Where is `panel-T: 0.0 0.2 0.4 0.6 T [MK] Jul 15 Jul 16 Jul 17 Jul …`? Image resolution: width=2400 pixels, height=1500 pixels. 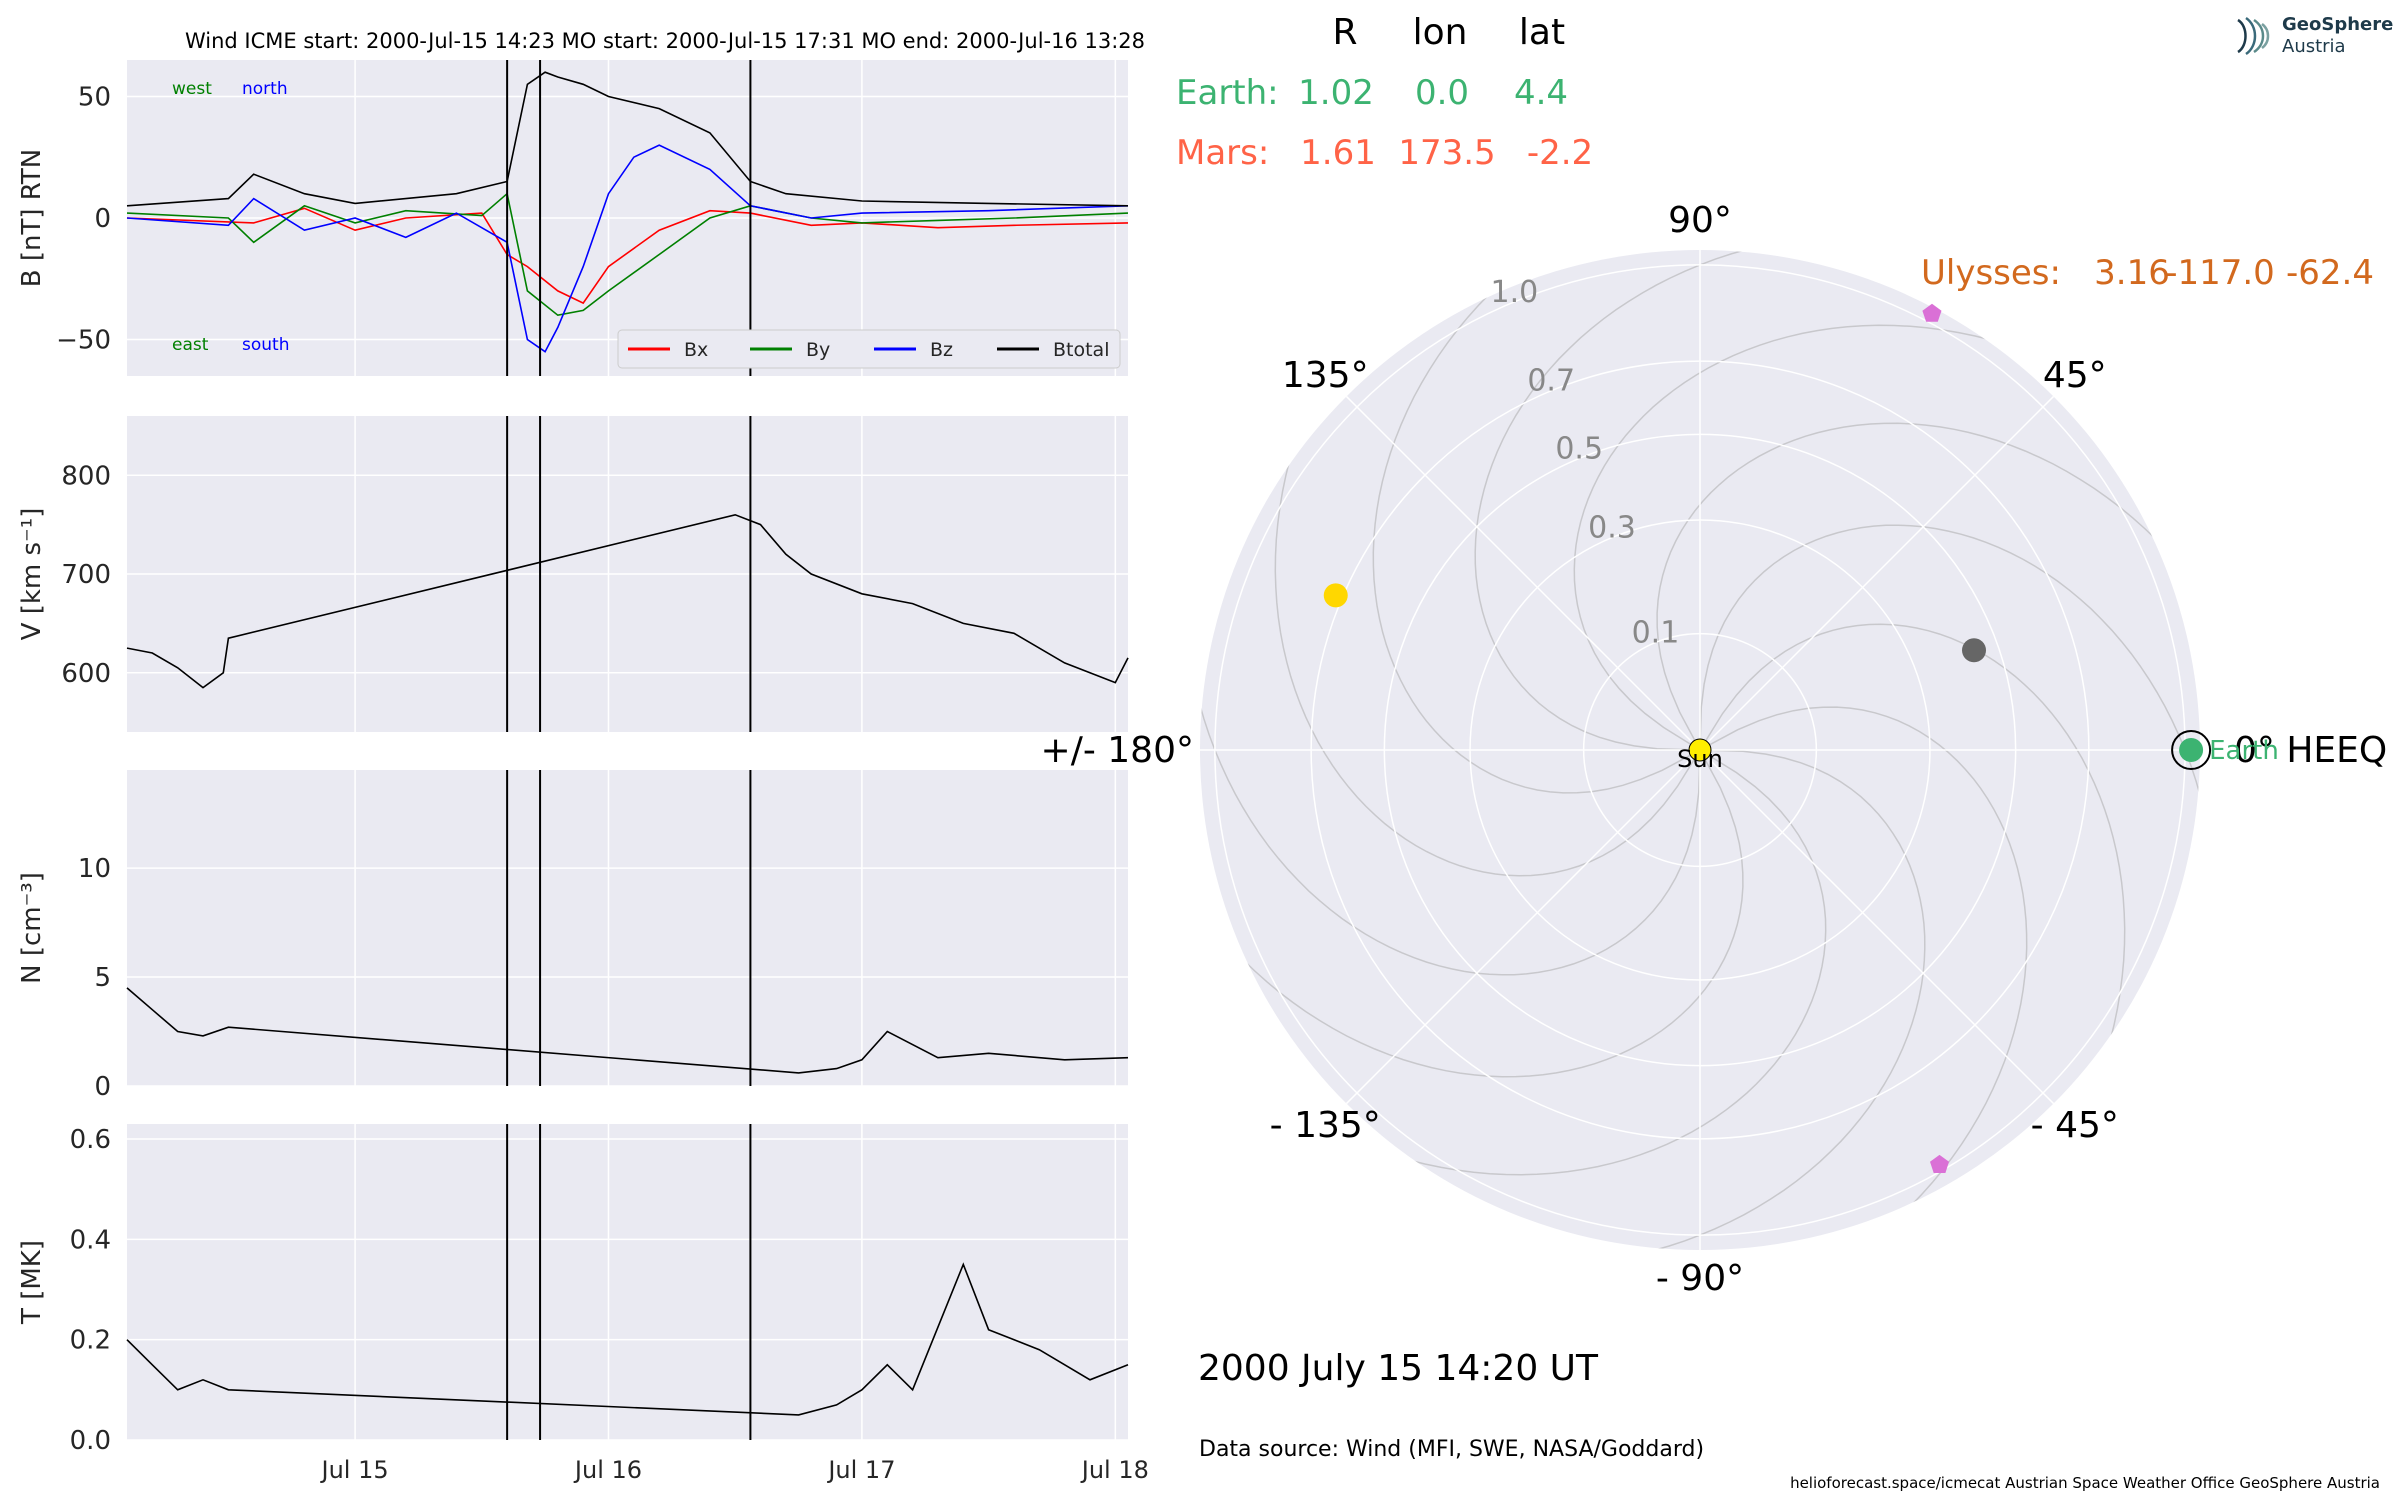
panel-T: 0.0 0.2 0.4 0.6 T [MK] Jul 15 Jul 16 Jul 17 Jul … is located at coordinates (583, 1304).